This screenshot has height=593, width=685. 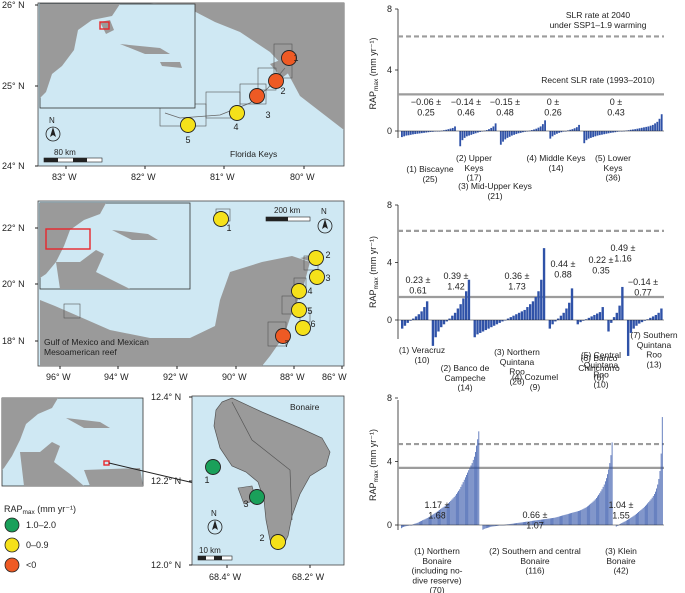 I want to click on y-tick-label: 8, so click(x=389, y=398).